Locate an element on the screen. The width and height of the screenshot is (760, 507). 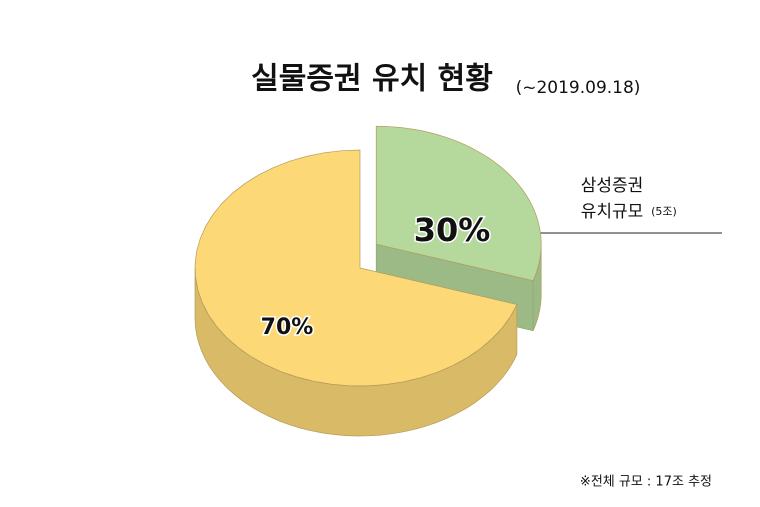
footnote: ※전체 규모 : 17조 추정 is located at coordinates (646, 482).